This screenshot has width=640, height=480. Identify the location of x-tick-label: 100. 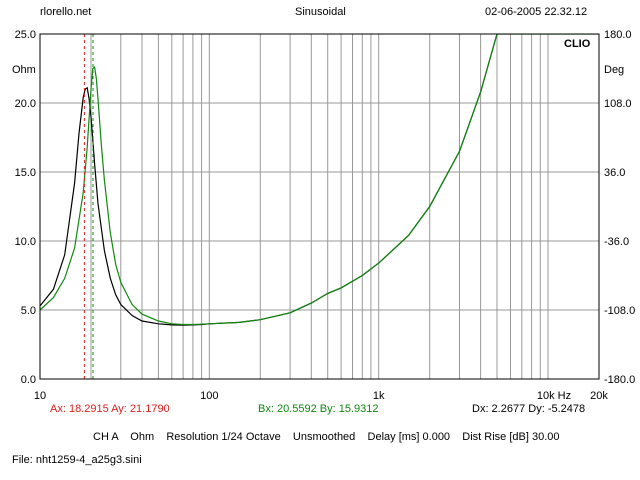
(209, 395).